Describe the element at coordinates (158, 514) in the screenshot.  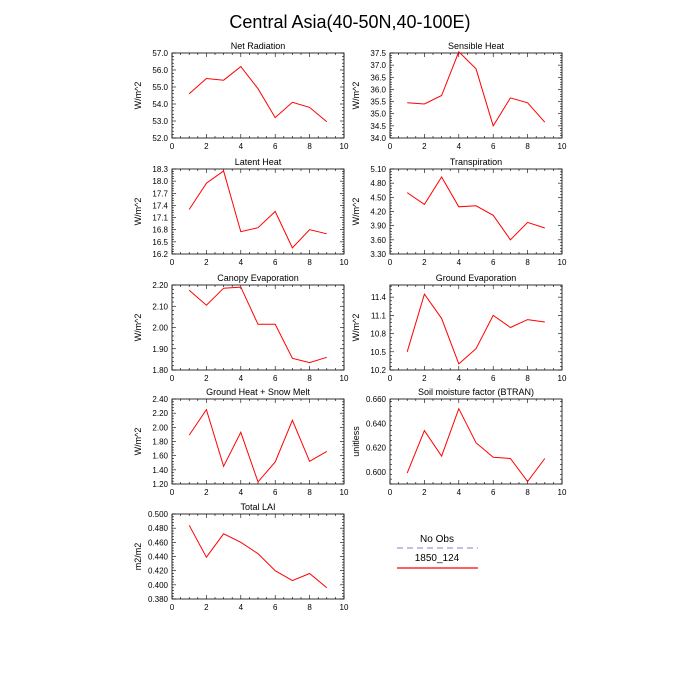
I see `y-tick-label: 0.500` at that location.